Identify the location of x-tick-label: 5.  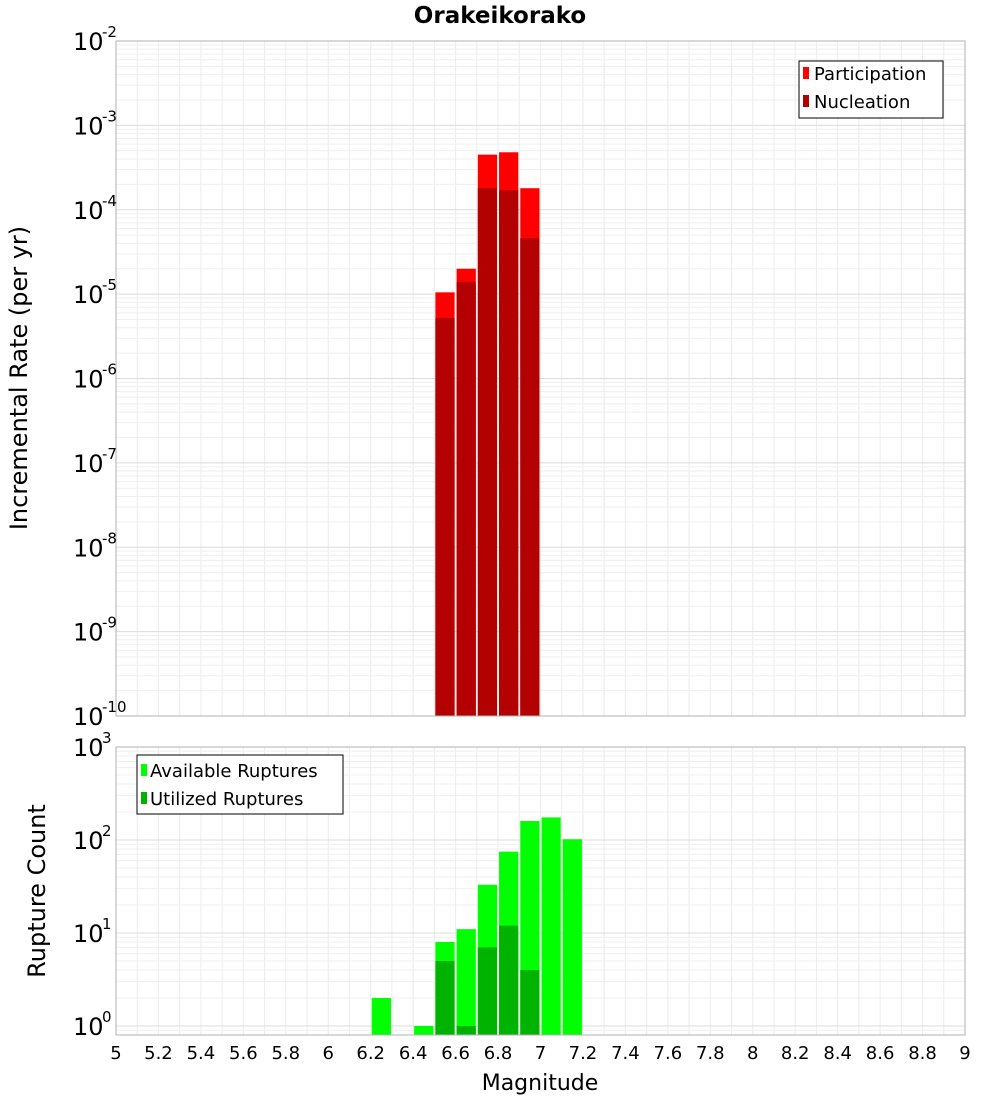
(115, 1053).